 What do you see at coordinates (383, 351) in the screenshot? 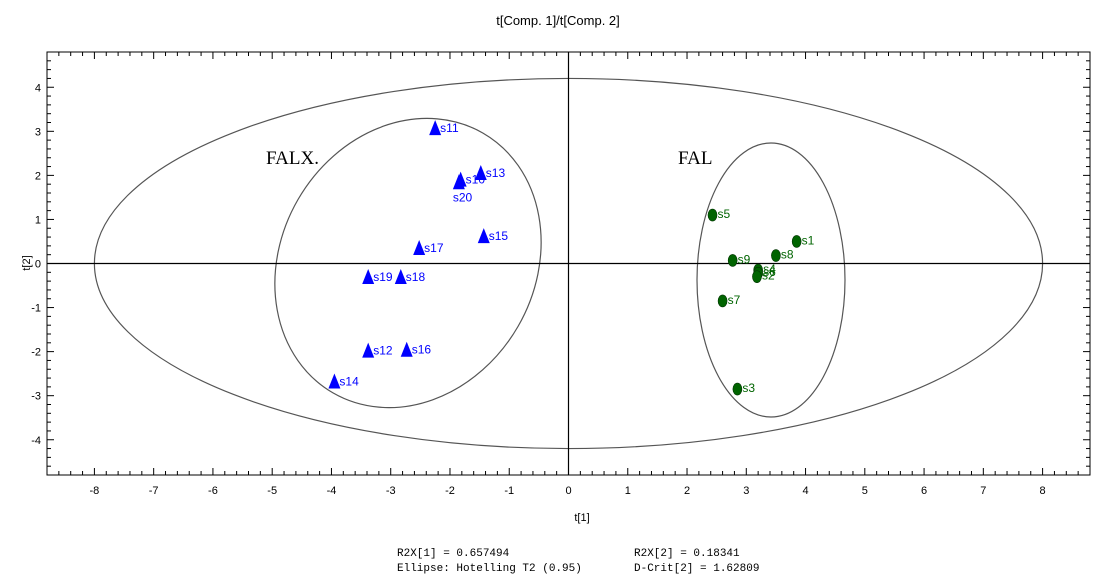
I see `point-label-s12: s12` at bounding box center [383, 351].